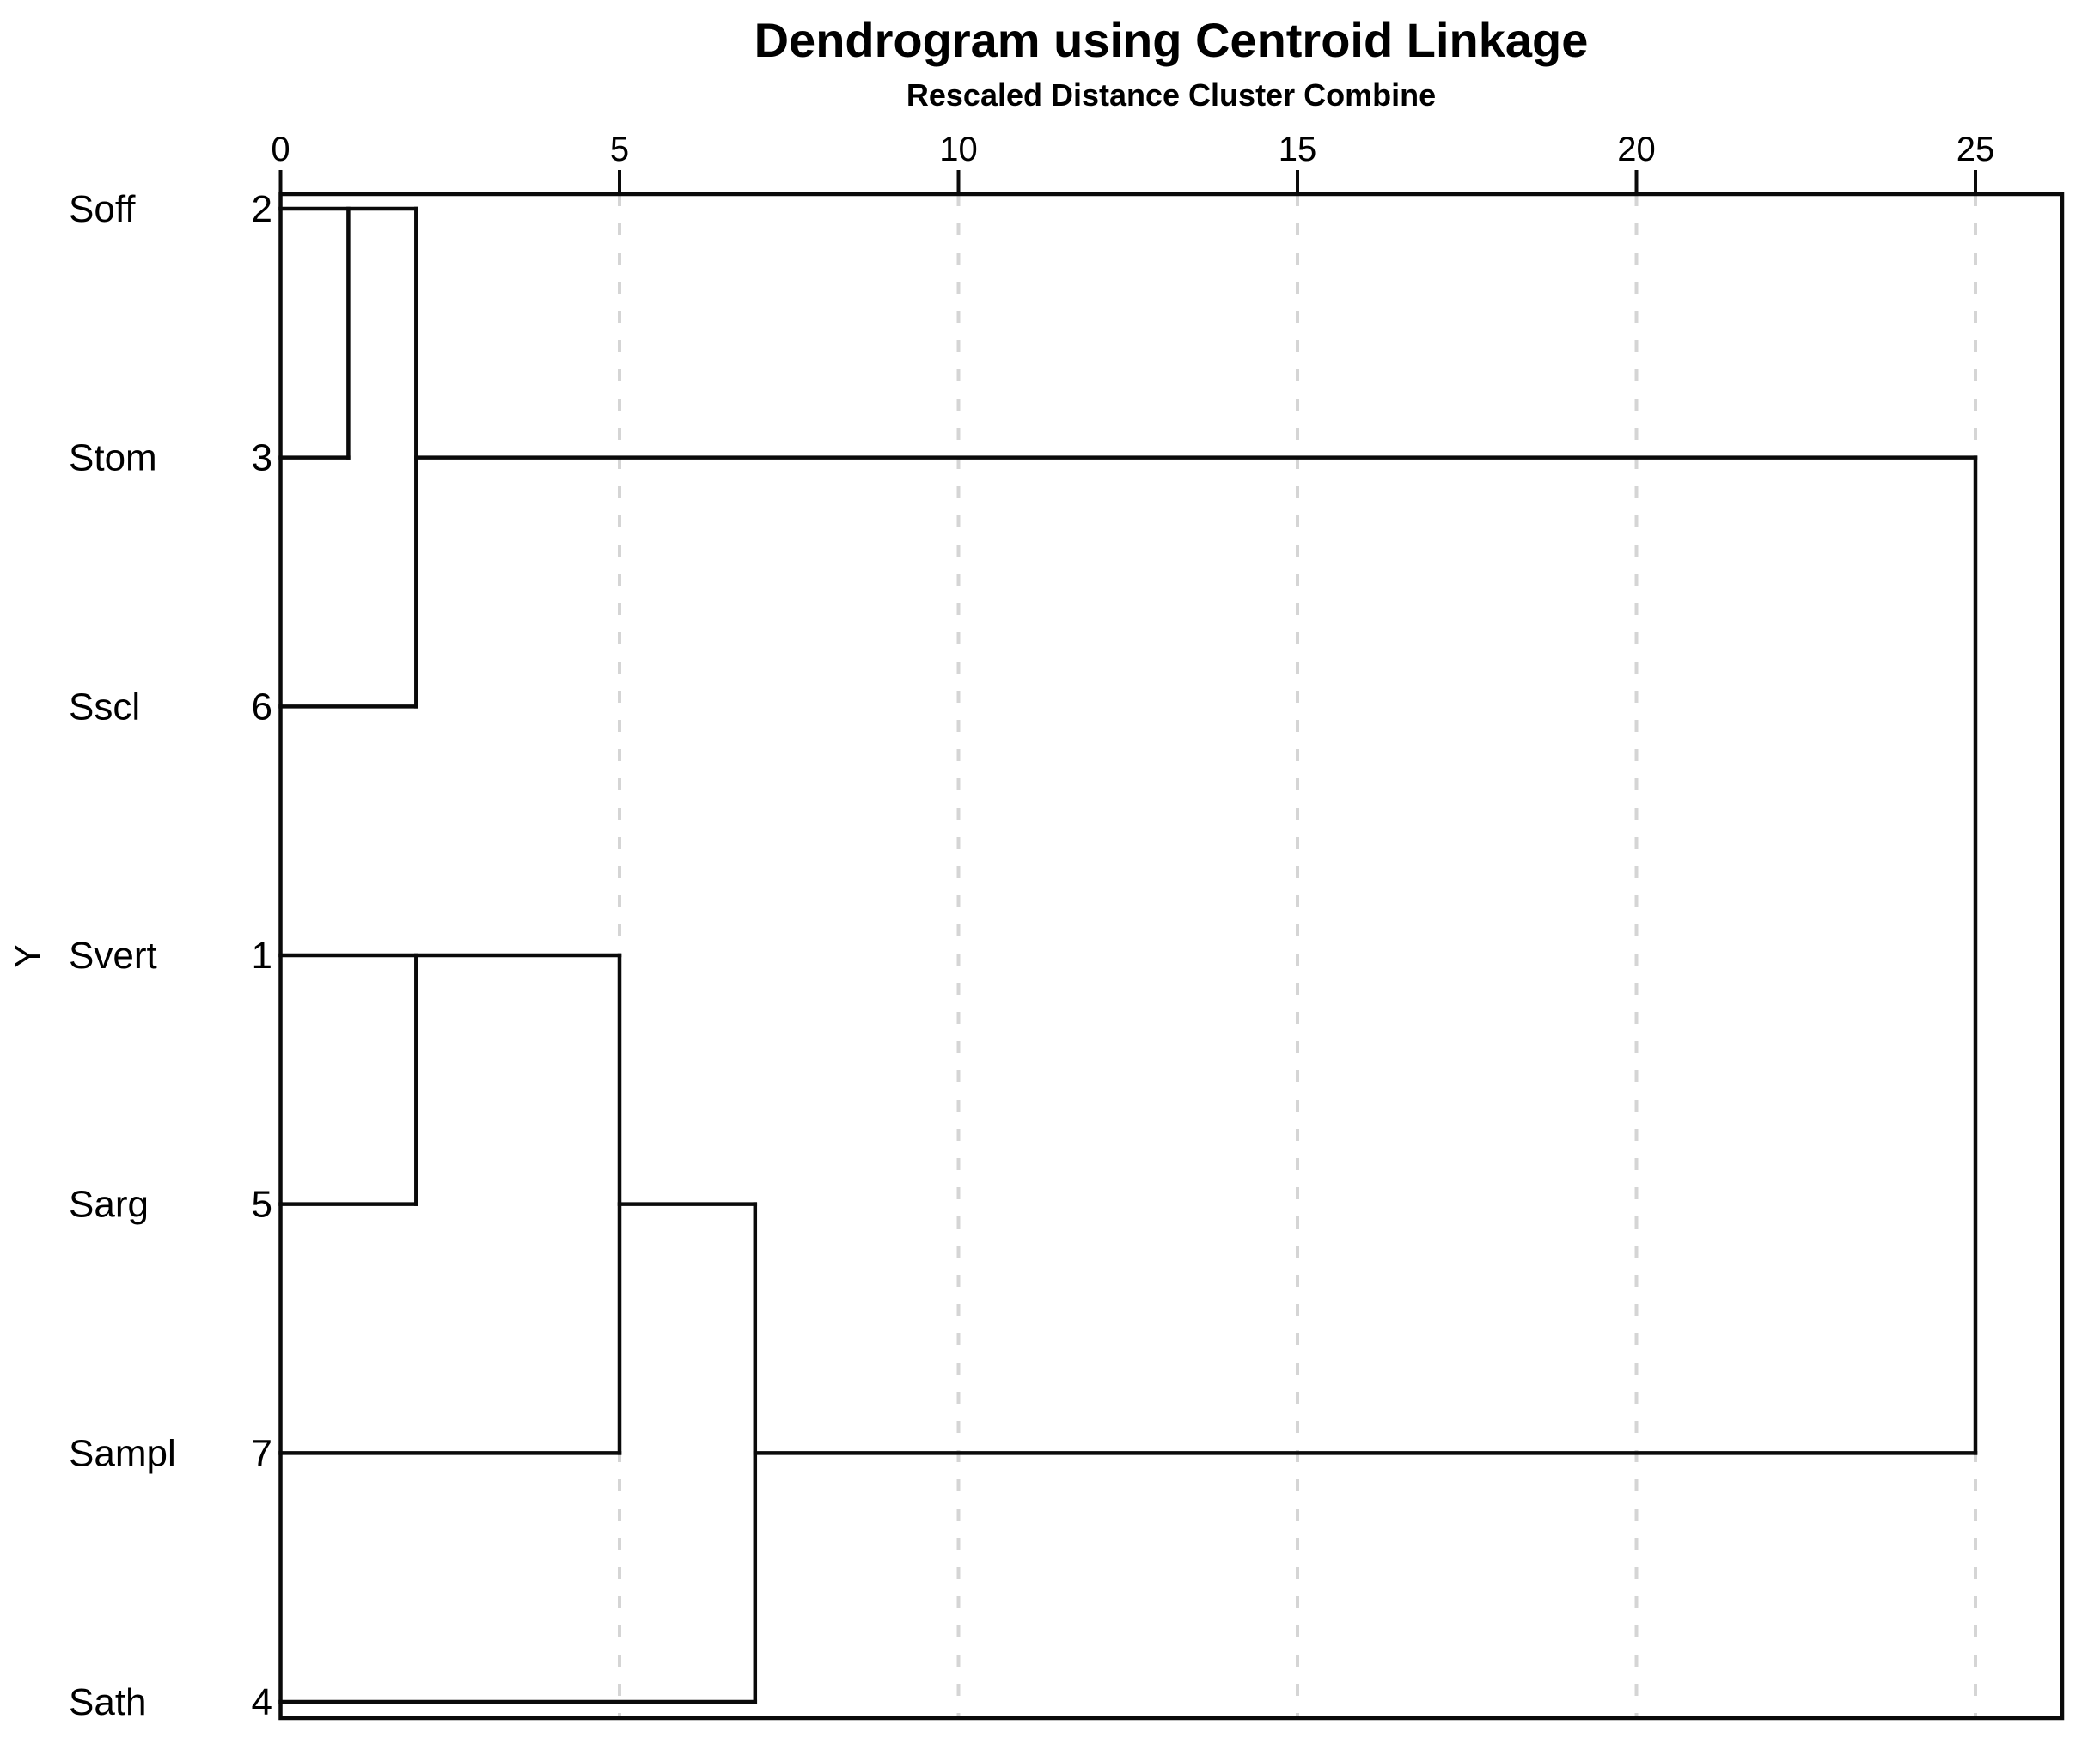 This screenshot has height=1756, width=2100. I want to click on x-tick-label: 15, so click(1298, 149).